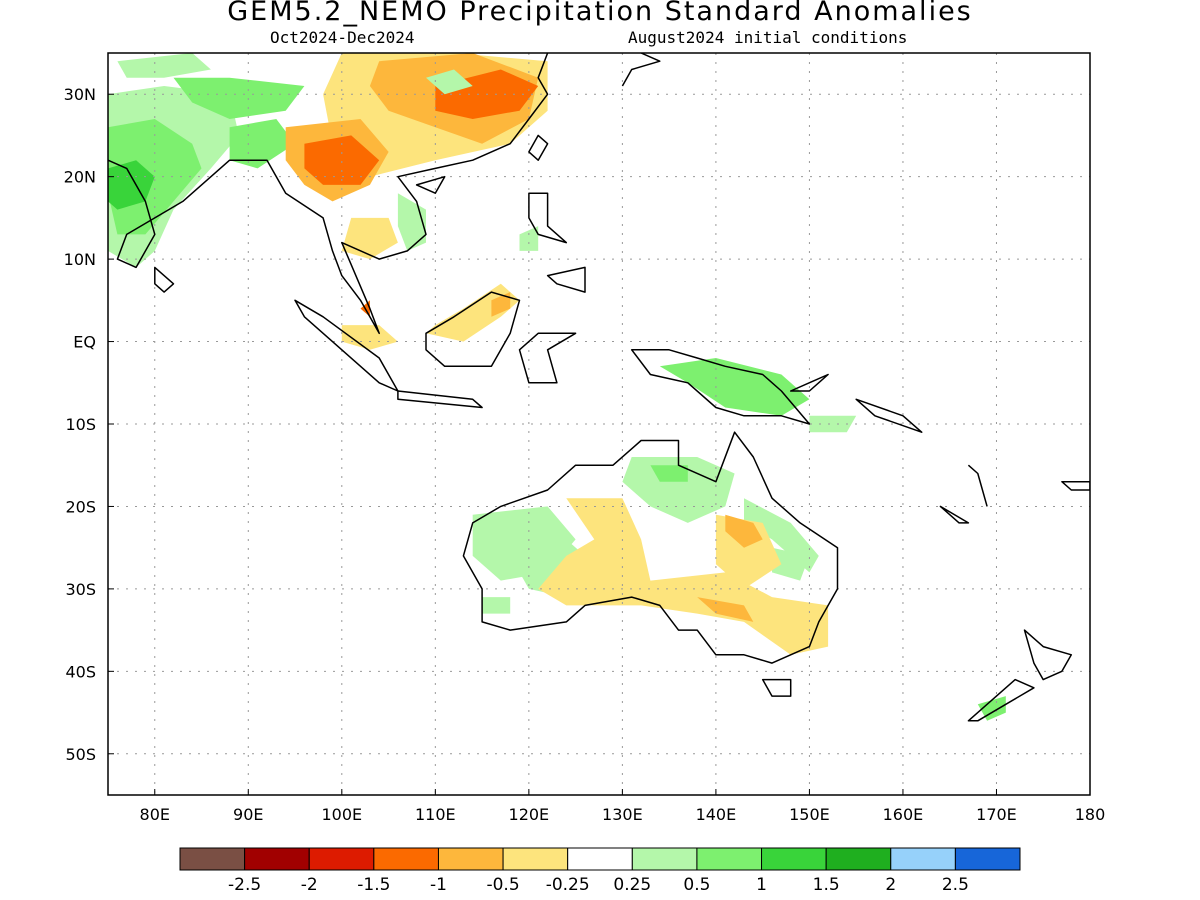  I want to click on tibet-wet, so click(239, 98).